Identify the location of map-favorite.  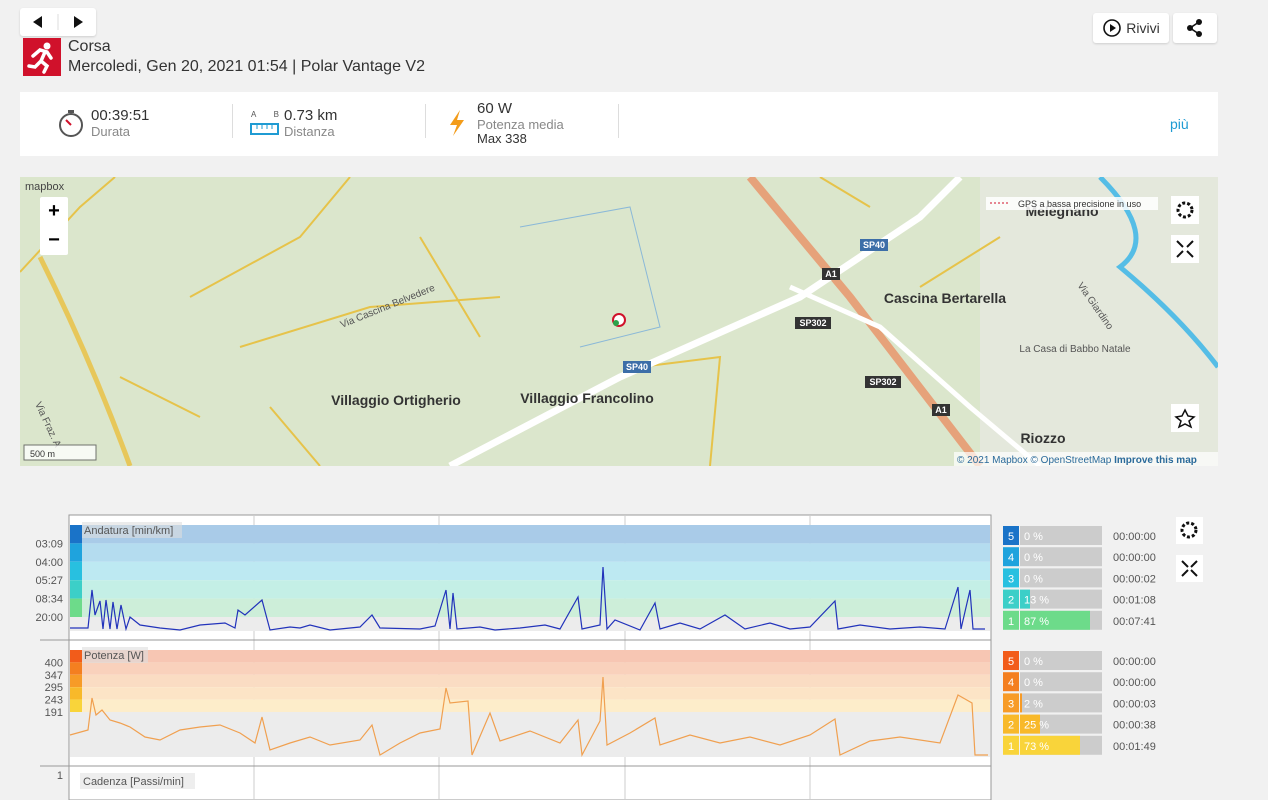
(1185, 418).